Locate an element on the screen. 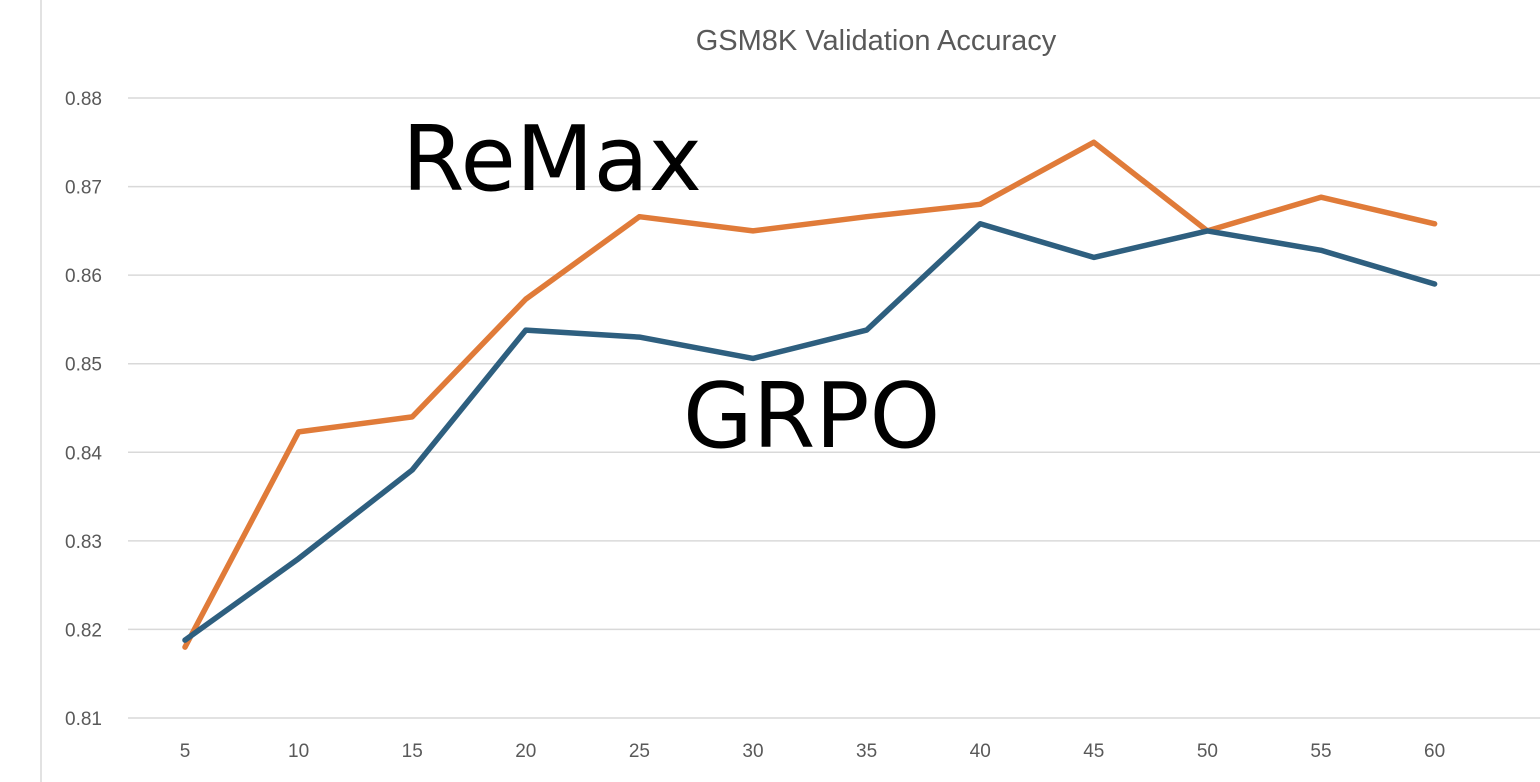  x-tick-label: 20 is located at coordinates (525, 751).